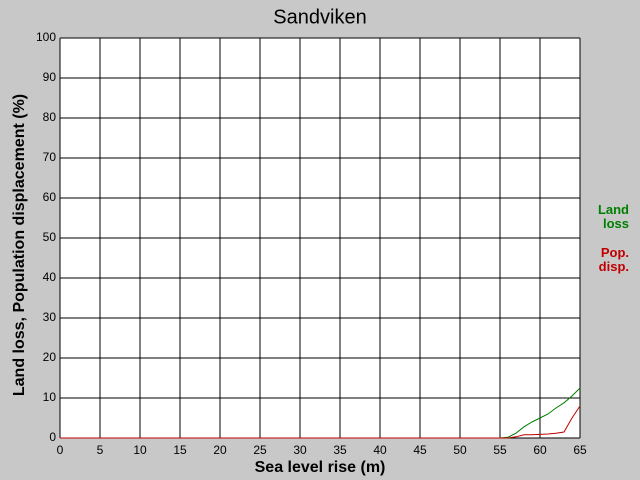 This screenshot has width=640, height=480. Describe the element at coordinates (220, 450) in the screenshot. I see `x-tick-label: 20` at that location.